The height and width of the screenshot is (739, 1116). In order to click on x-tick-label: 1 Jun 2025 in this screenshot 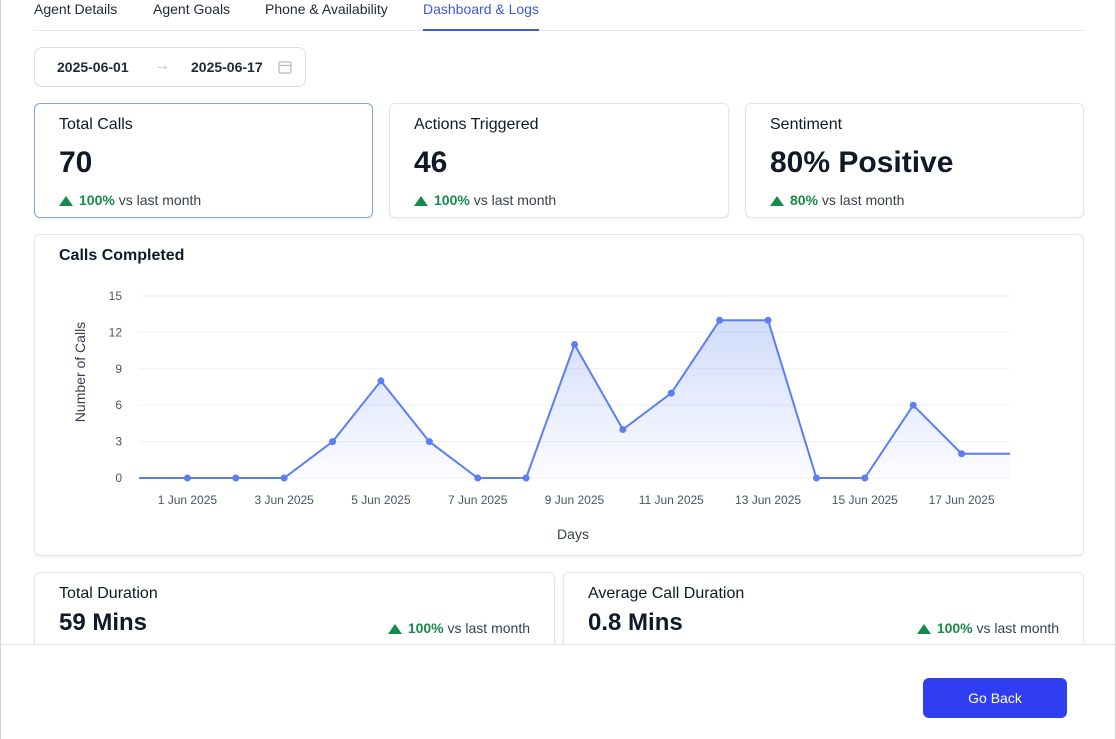, I will do `click(188, 500)`.